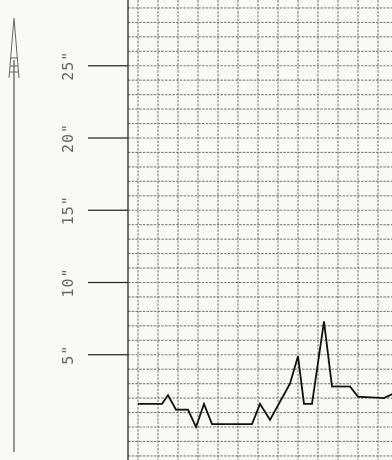 This screenshot has height=460, width=392. I want to click on y-tick-label: 5", so click(68, 355).